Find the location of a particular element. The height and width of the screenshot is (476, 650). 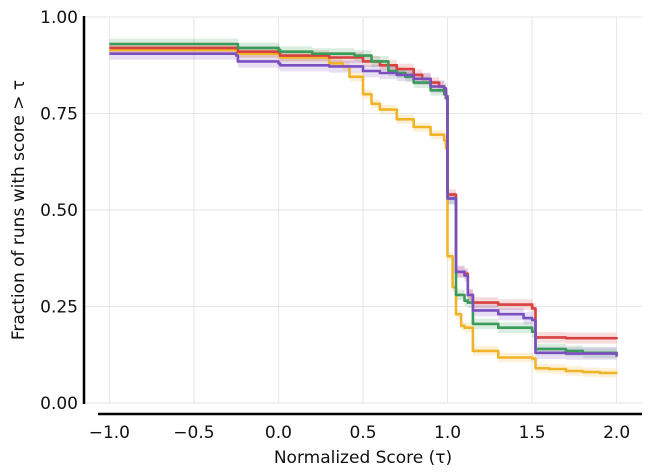

y-tick-label: 0.25 is located at coordinates (59, 308).